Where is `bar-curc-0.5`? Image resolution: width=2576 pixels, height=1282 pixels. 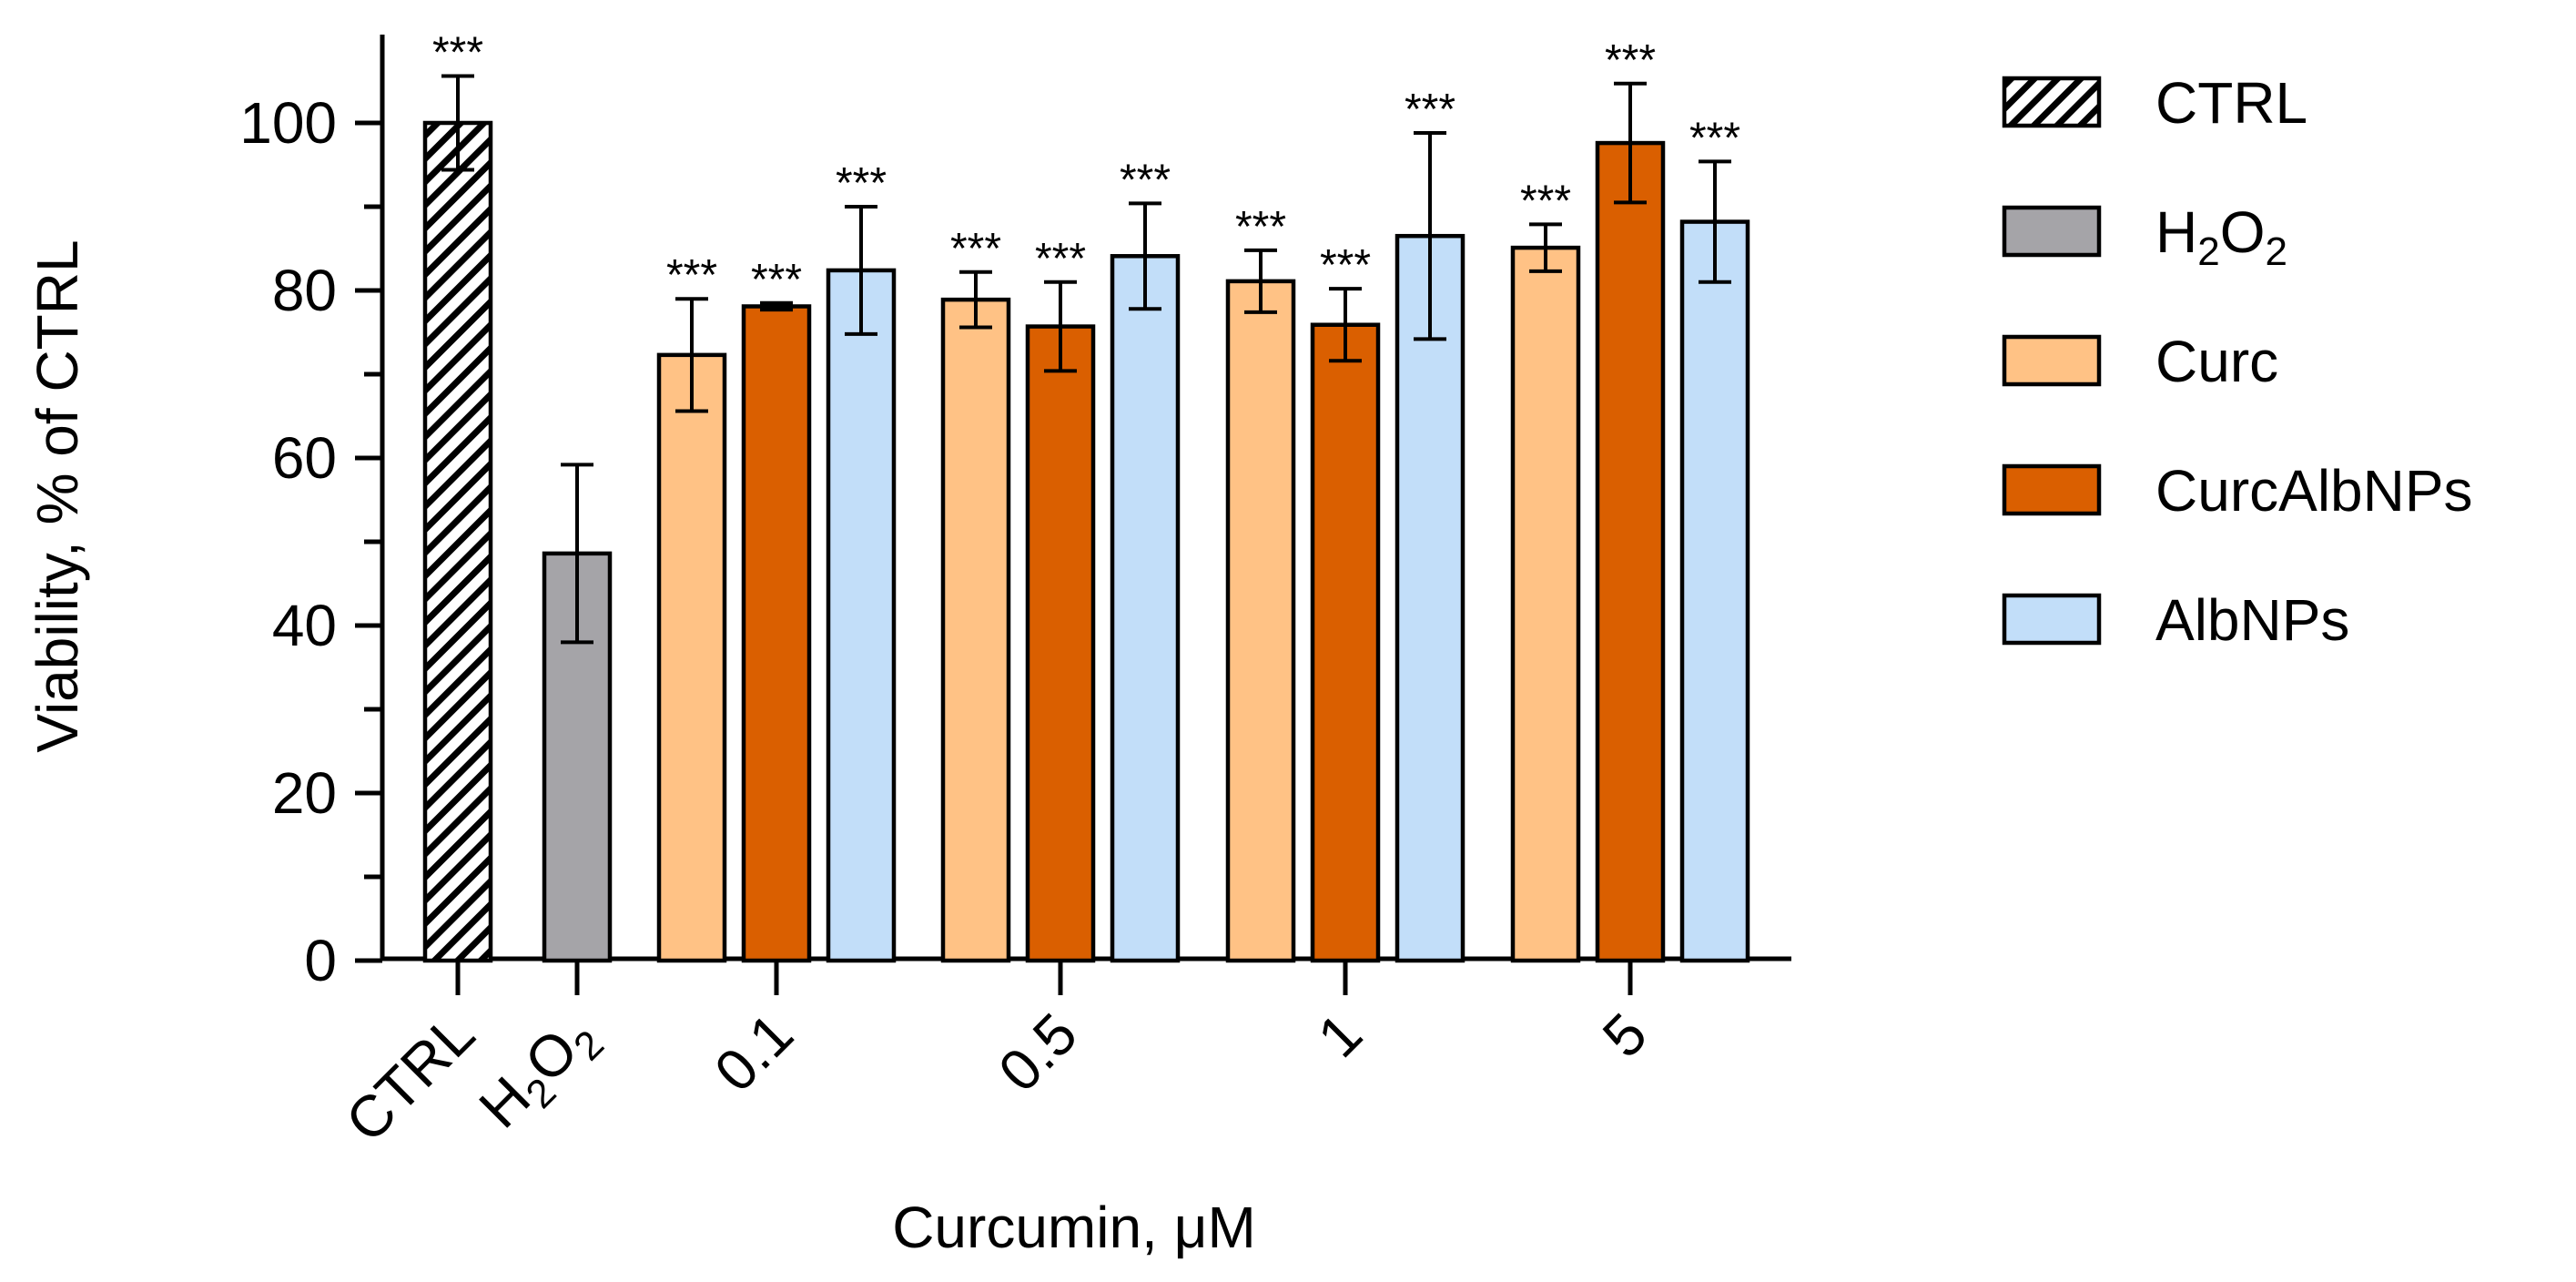
bar-curc-0.5 is located at coordinates (976, 630).